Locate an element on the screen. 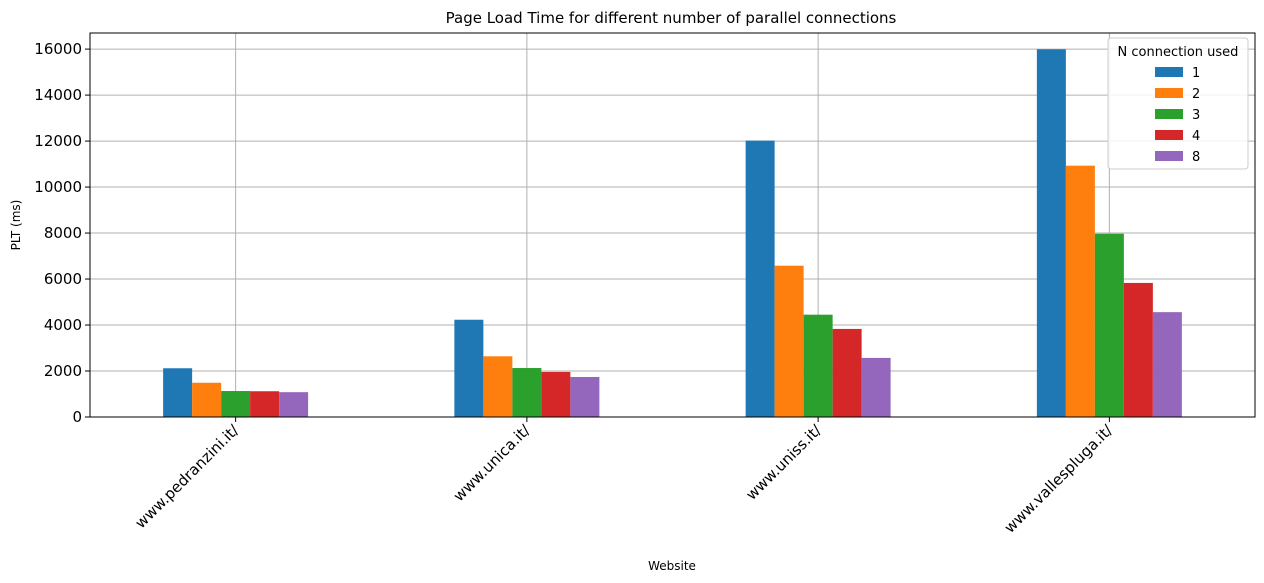 The height and width of the screenshot is (583, 1264). legend-label-3: 3 is located at coordinates (1196, 115).